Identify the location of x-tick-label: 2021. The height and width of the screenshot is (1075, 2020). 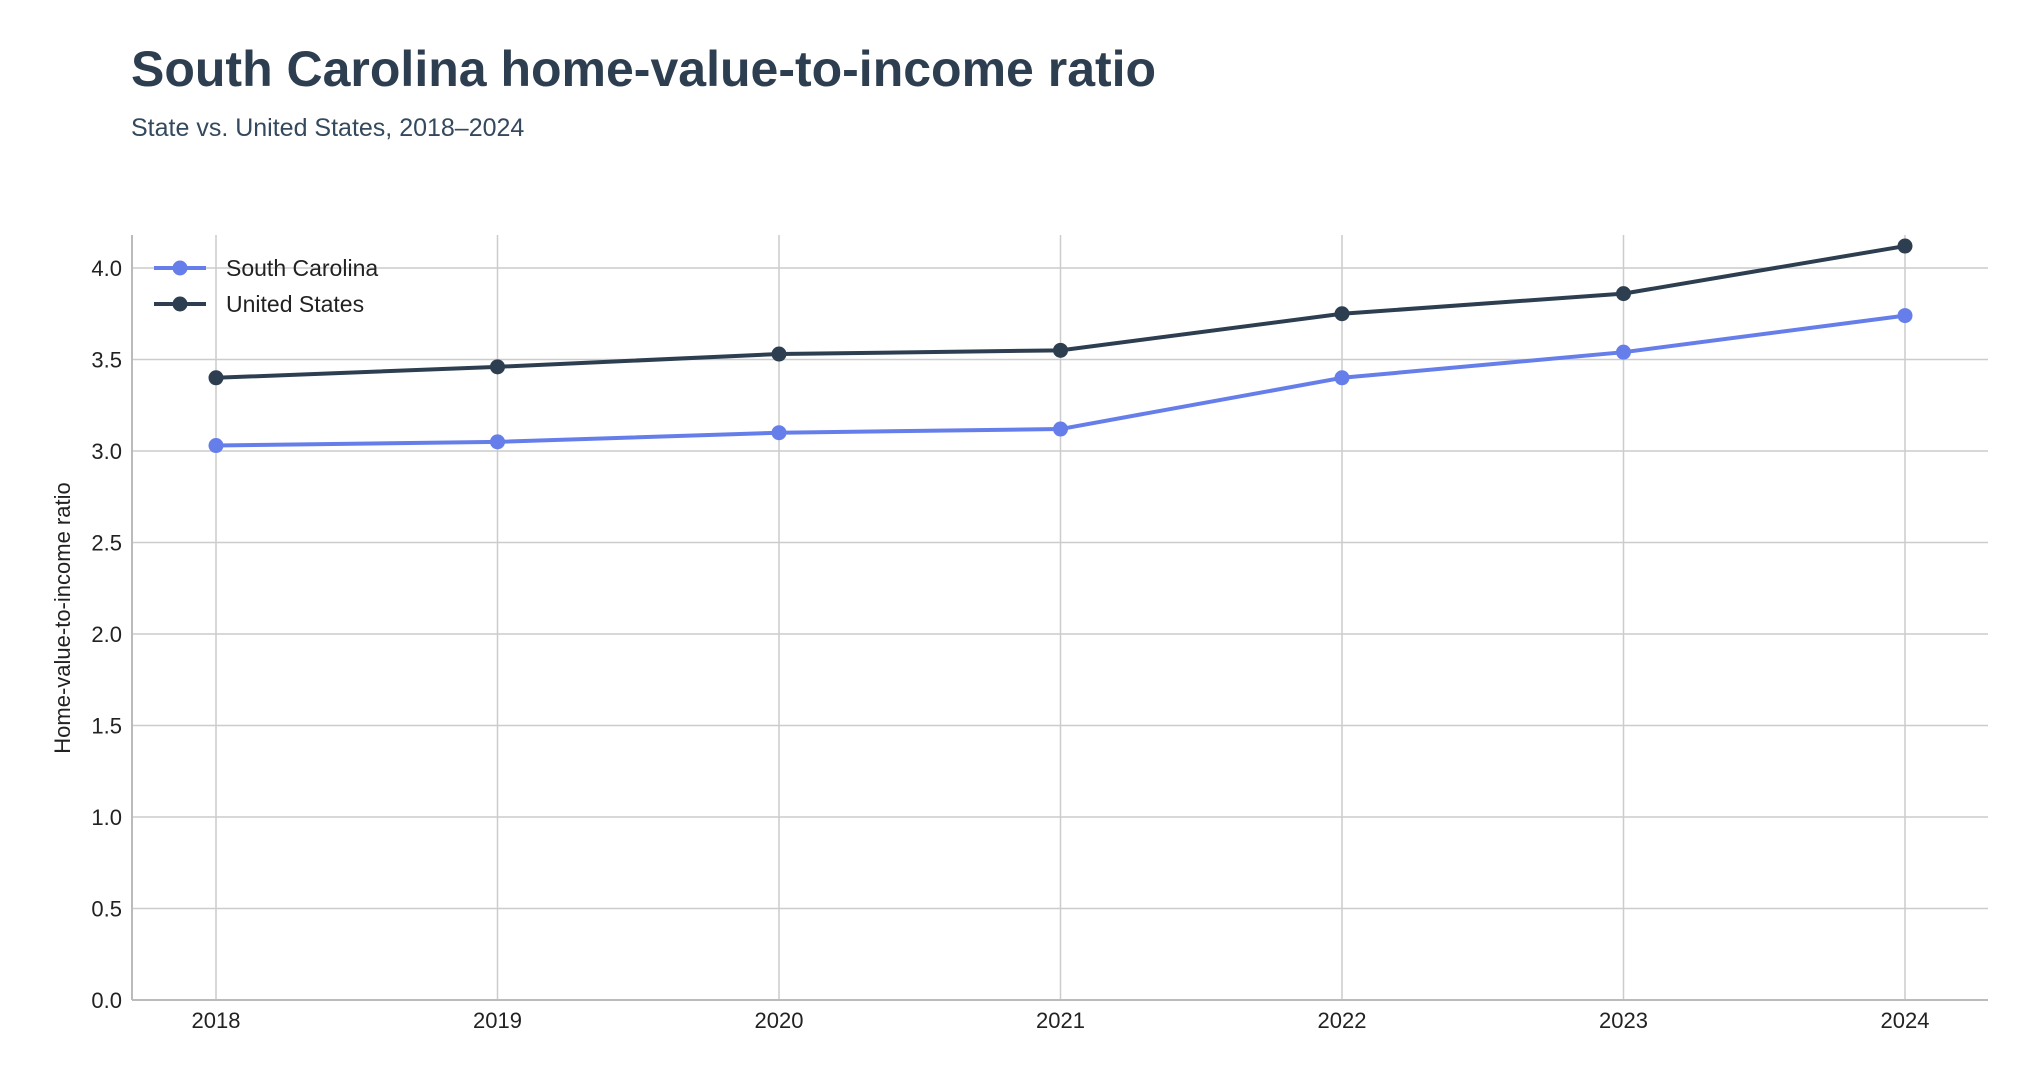
(1060, 1020).